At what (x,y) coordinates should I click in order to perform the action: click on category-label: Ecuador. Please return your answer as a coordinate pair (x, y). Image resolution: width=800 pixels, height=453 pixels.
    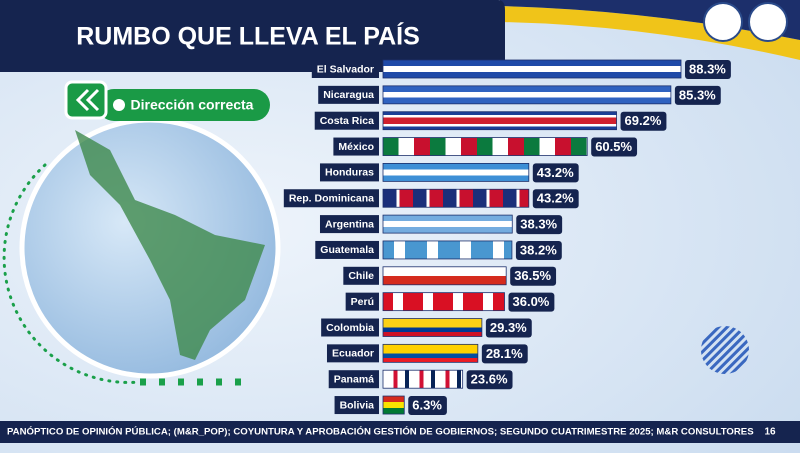
    Looking at the image, I should click on (353, 354).